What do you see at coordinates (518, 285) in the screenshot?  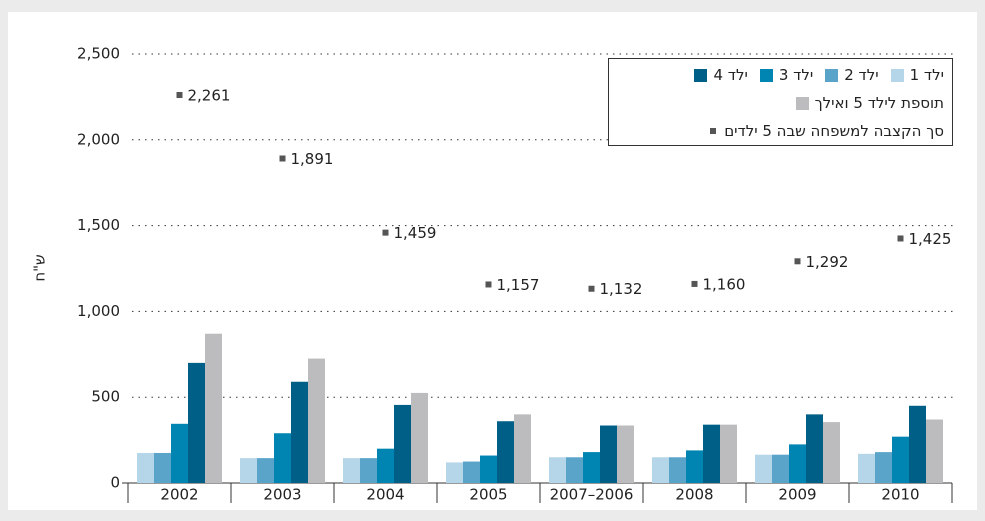 I see `data-label: 1,157` at bounding box center [518, 285].